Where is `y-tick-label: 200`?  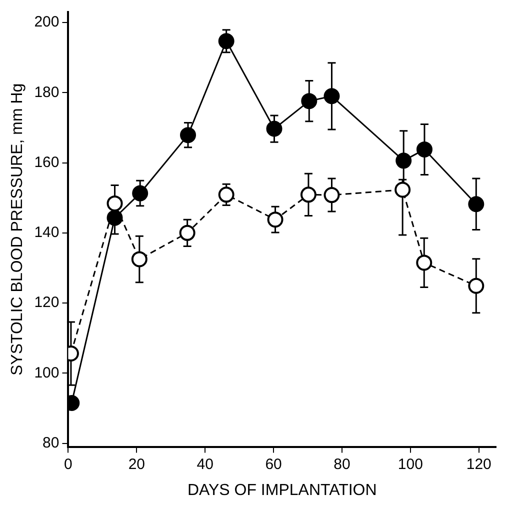
y-tick-label: 200 is located at coordinates (47, 22).